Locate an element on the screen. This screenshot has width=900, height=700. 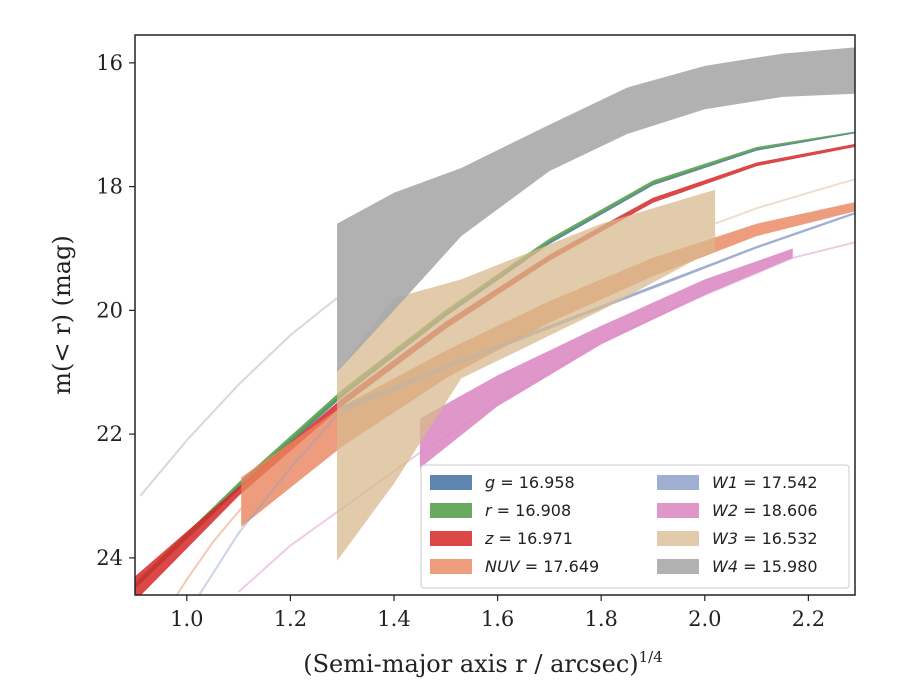
x-tick-label: 2.0 is located at coordinates (704, 619).